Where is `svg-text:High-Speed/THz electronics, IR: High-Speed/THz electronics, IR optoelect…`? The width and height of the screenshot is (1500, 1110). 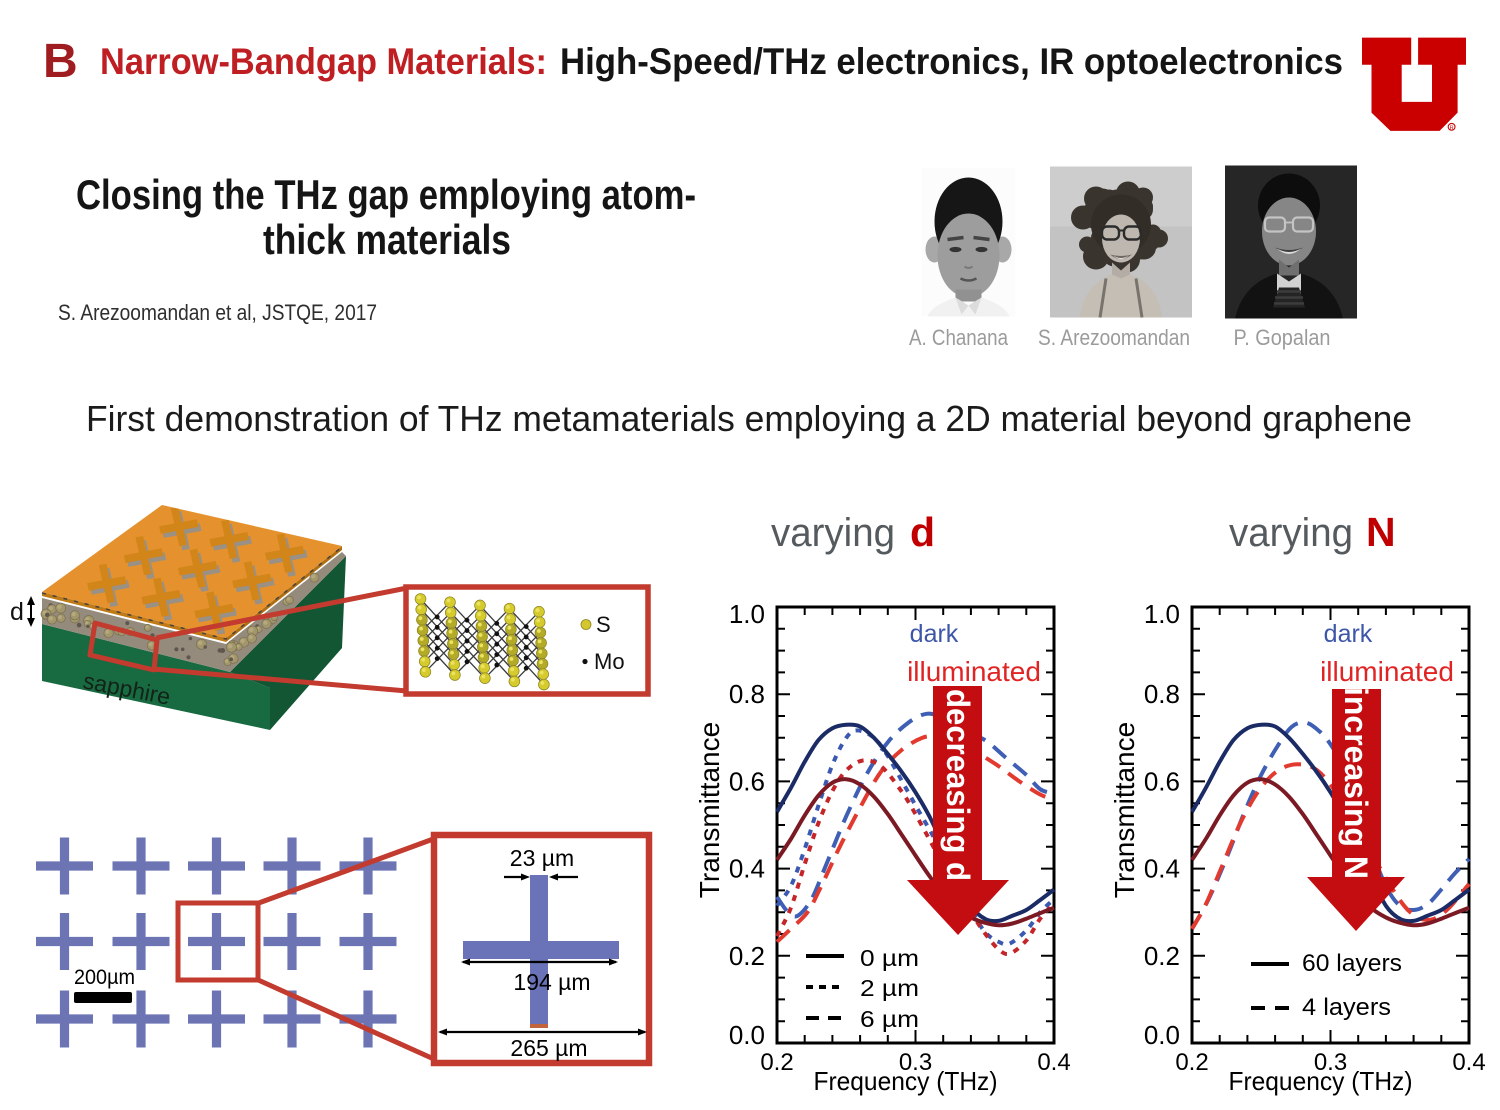
svg-text:High-Speed/THz electronics, IR: High-Speed/THz electronics, IR optoelect… is located at coordinates (951, 61).